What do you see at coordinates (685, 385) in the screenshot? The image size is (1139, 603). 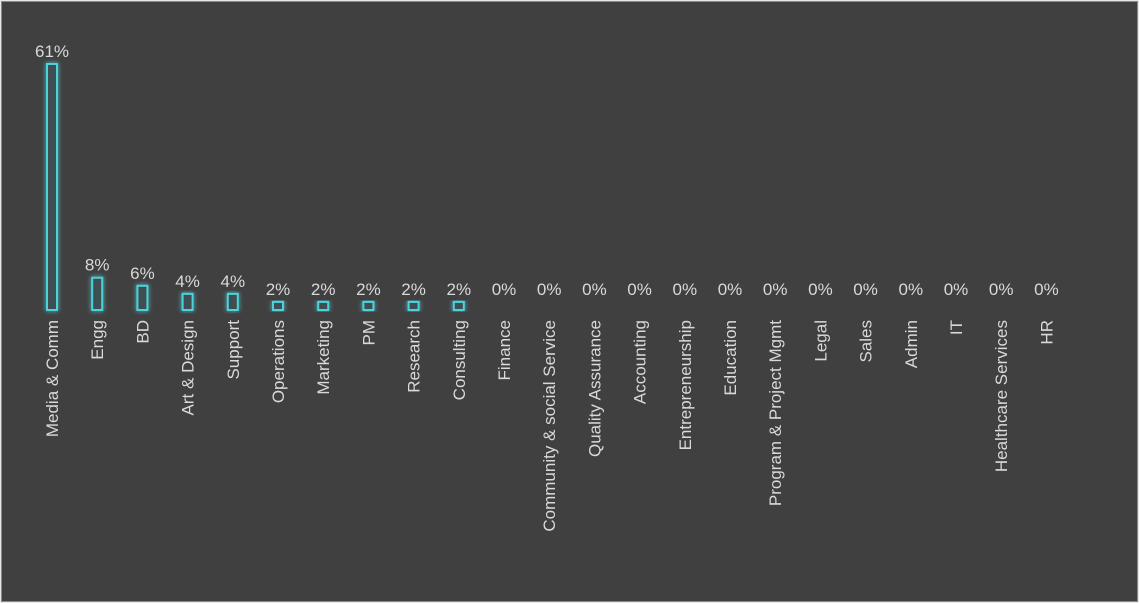 I see `category-label-14: Entrepreneurship` at bounding box center [685, 385].